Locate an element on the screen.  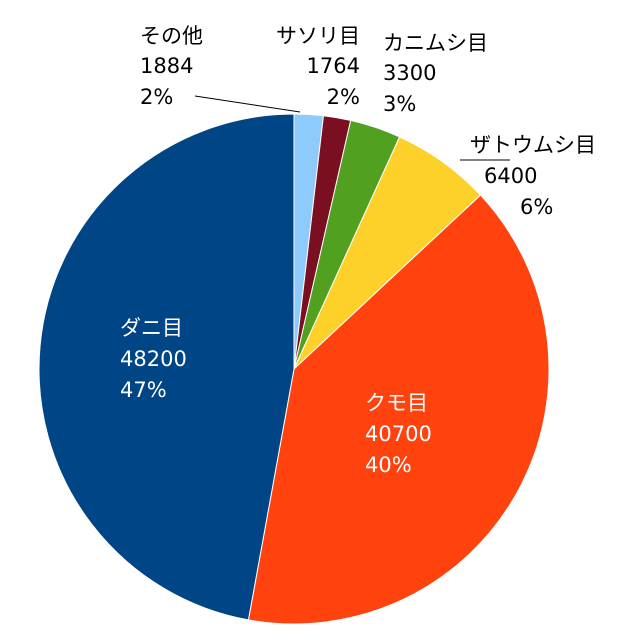
leader-lines is located at coordinates (352, 128).